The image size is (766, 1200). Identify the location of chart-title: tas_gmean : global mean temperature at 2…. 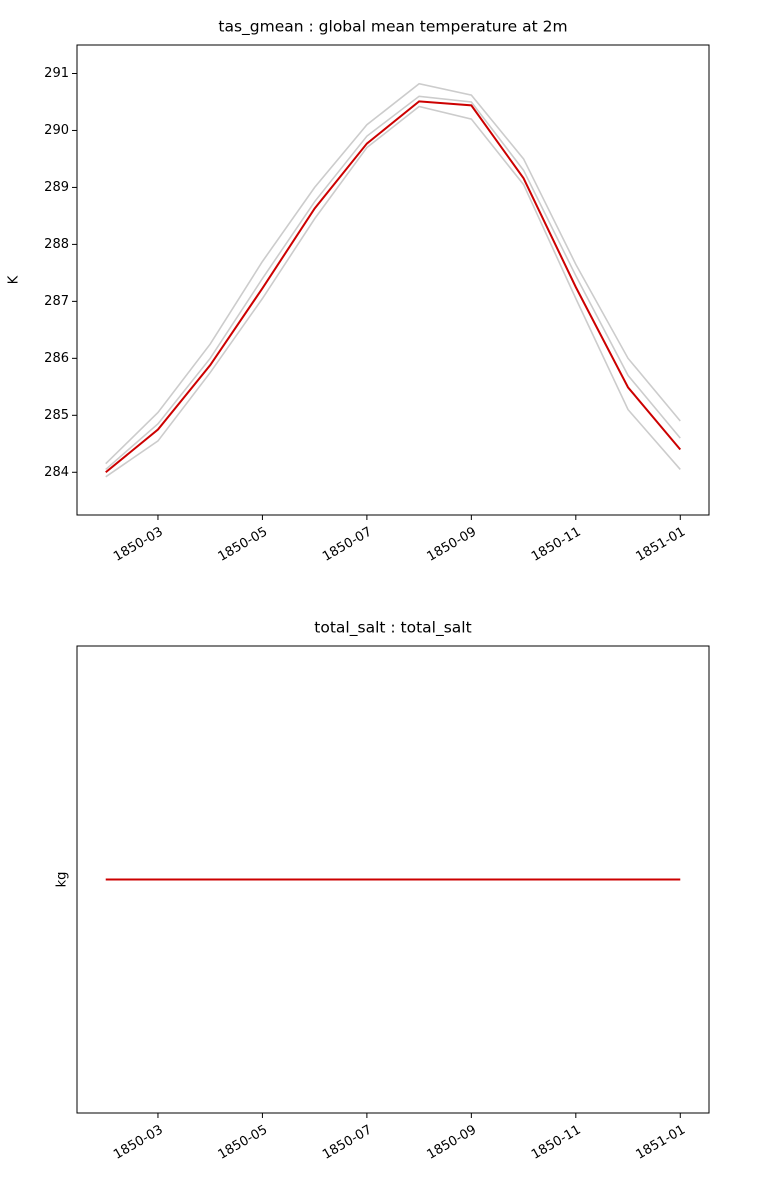
(392, 27).